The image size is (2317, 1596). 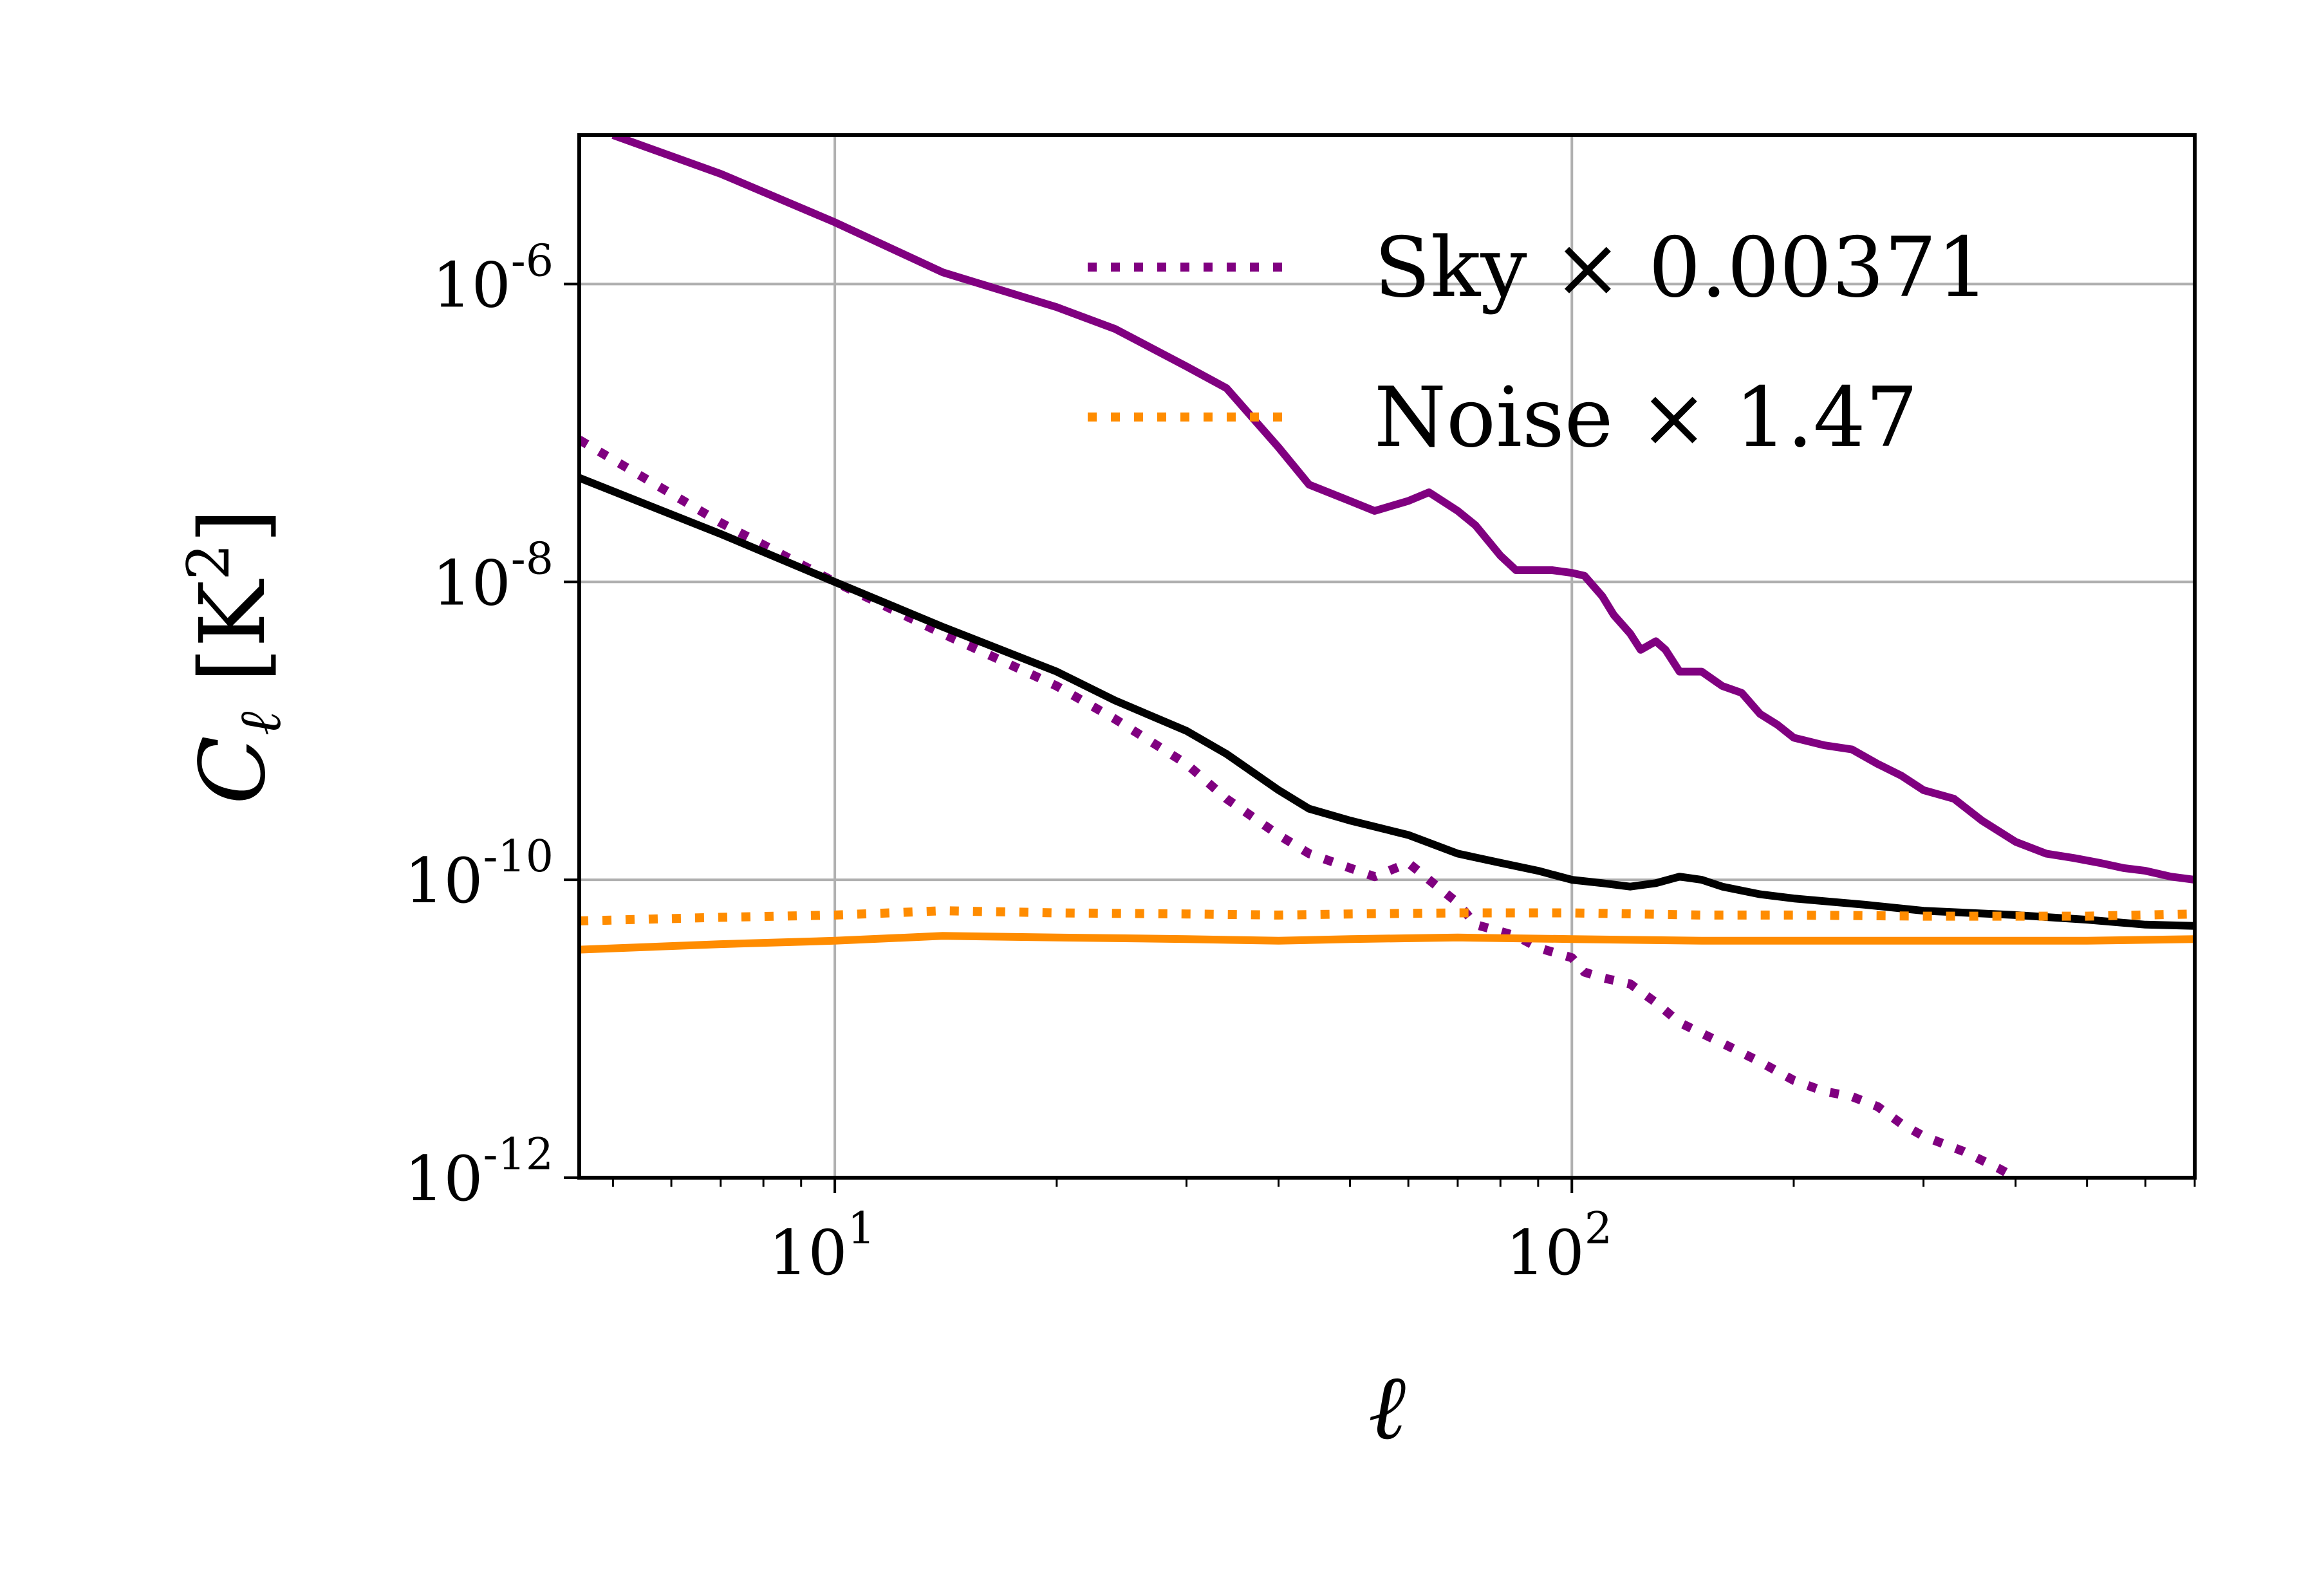 I want to click on y-tick-label: 10⁻¹⁰, so click(x=479, y=874).